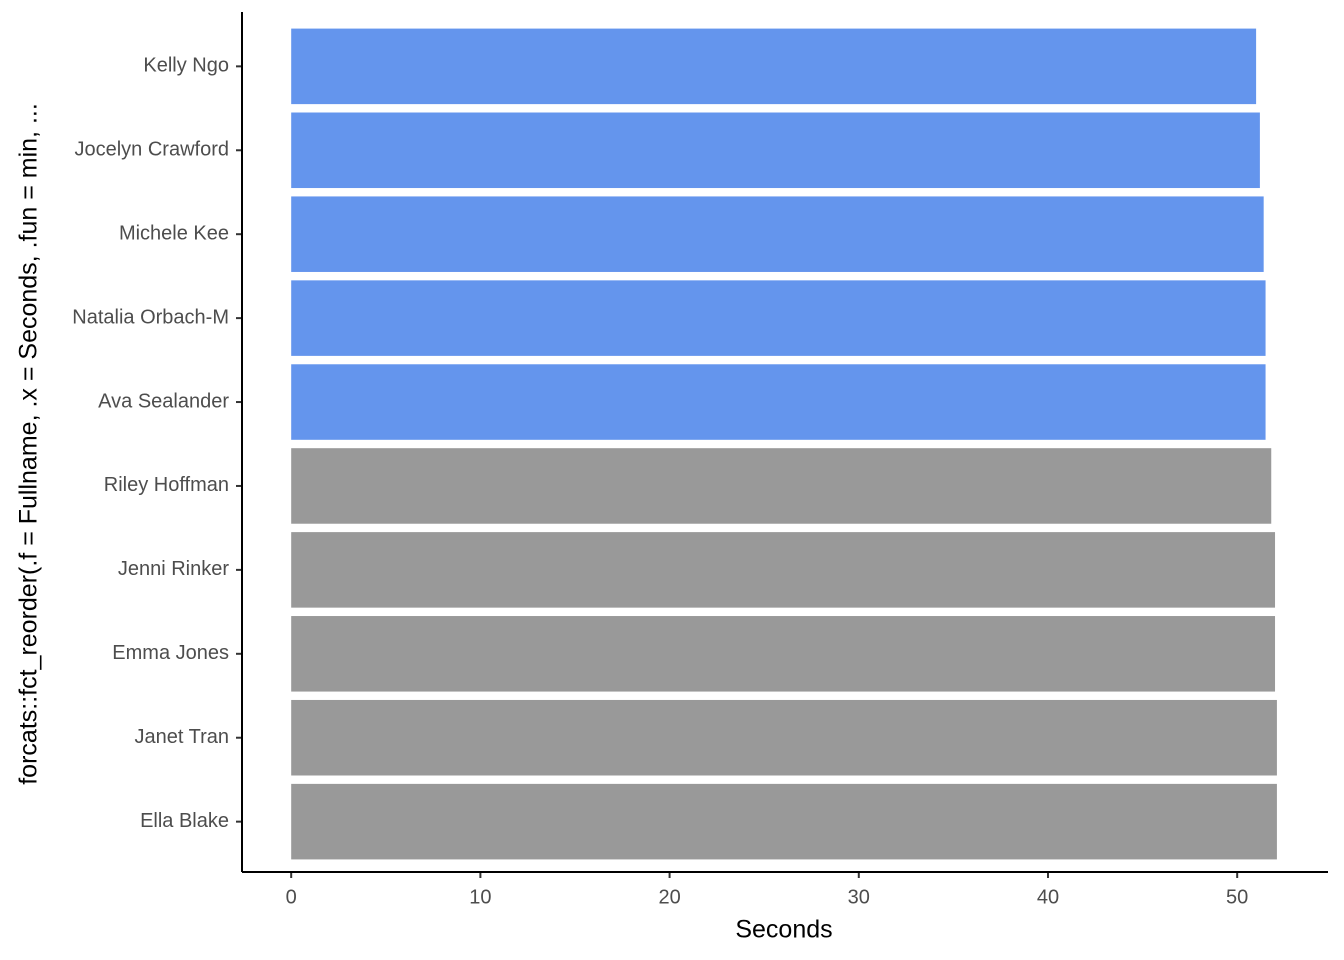 This screenshot has width=1344, height=960. What do you see at coordinates (174, 569) in the screenshot?
I see `y-tick-label: Jenni Rinker` at bounding box center [174, 569].